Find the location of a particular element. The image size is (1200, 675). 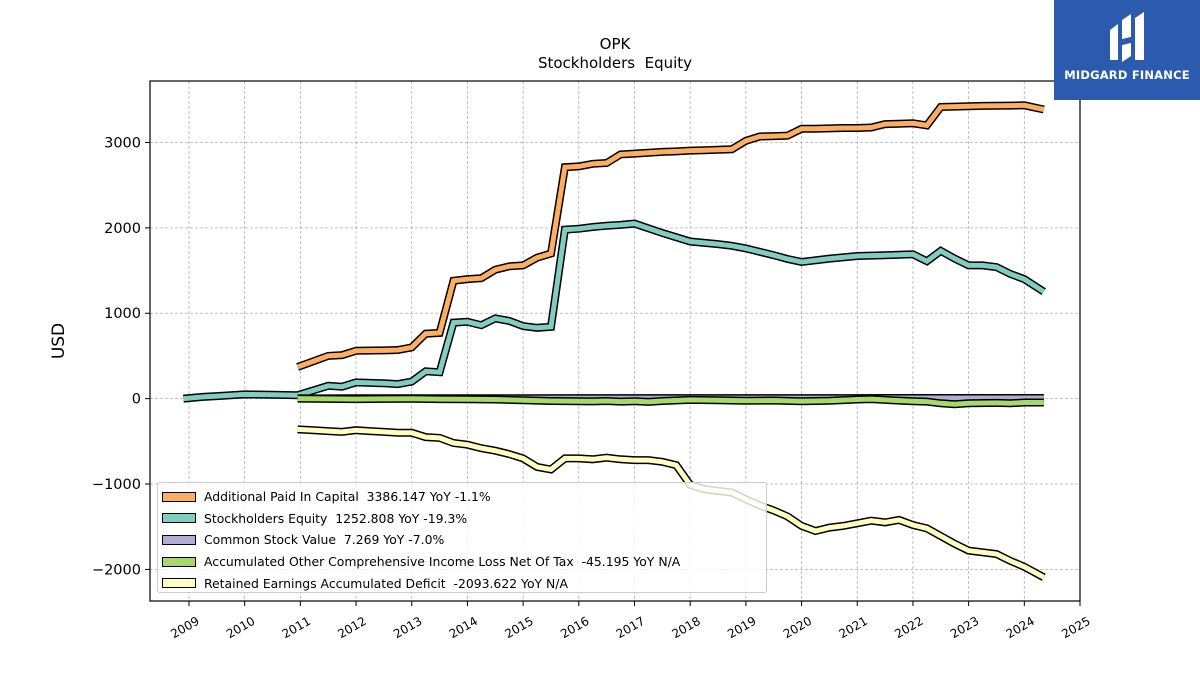

y-tick-label: −2000 is located at coordinates (116, 570).